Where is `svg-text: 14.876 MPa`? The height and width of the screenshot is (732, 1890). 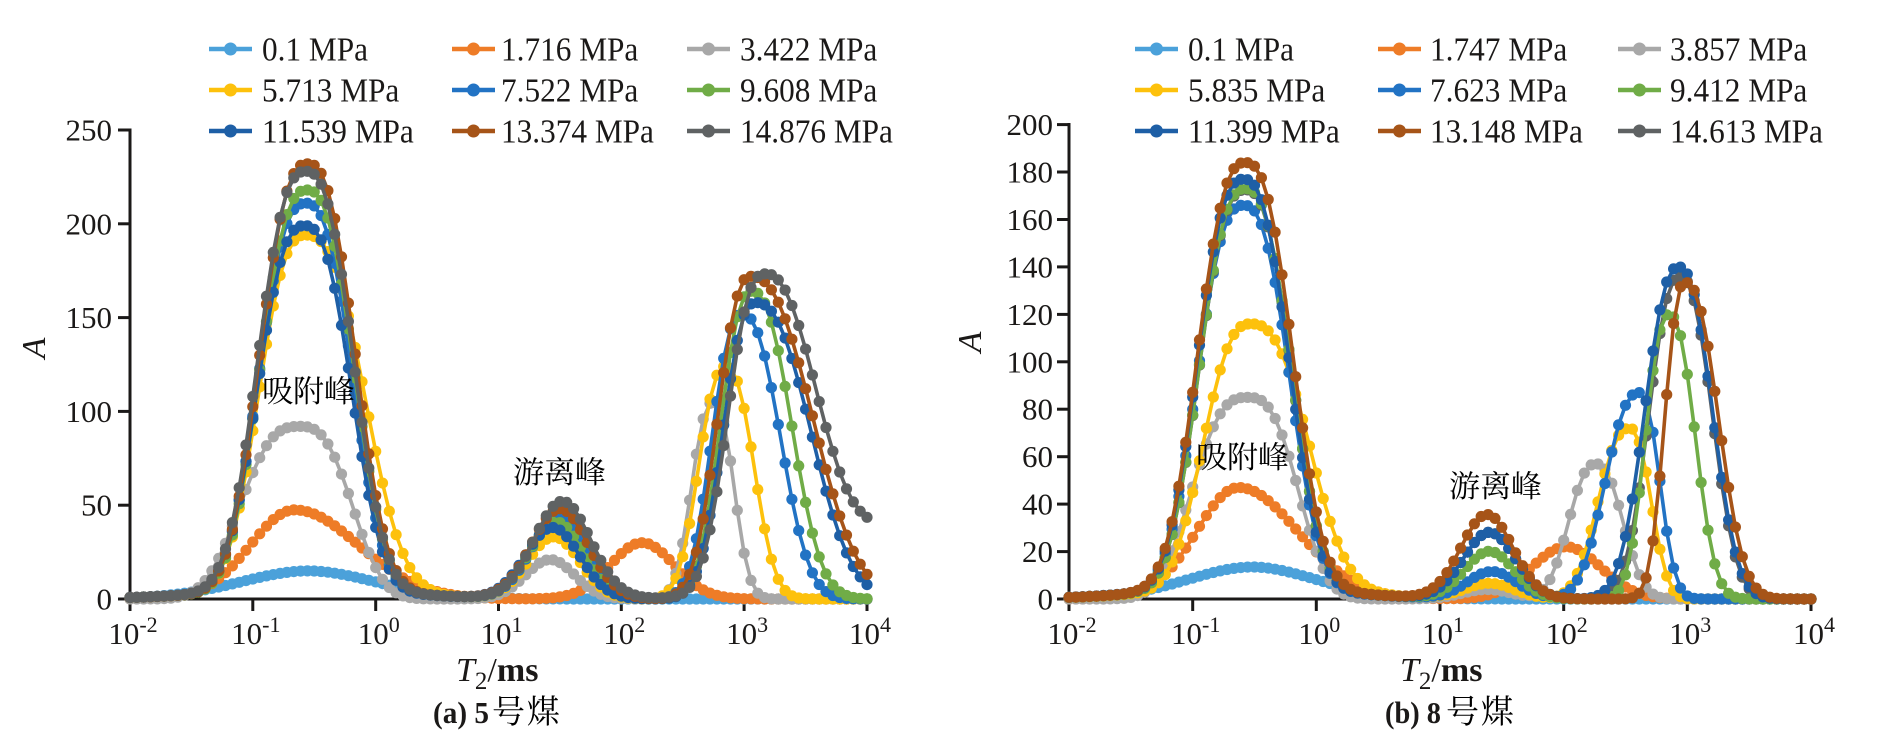
svg-text: 14.876 MPa is located at coordinates (816, 132).